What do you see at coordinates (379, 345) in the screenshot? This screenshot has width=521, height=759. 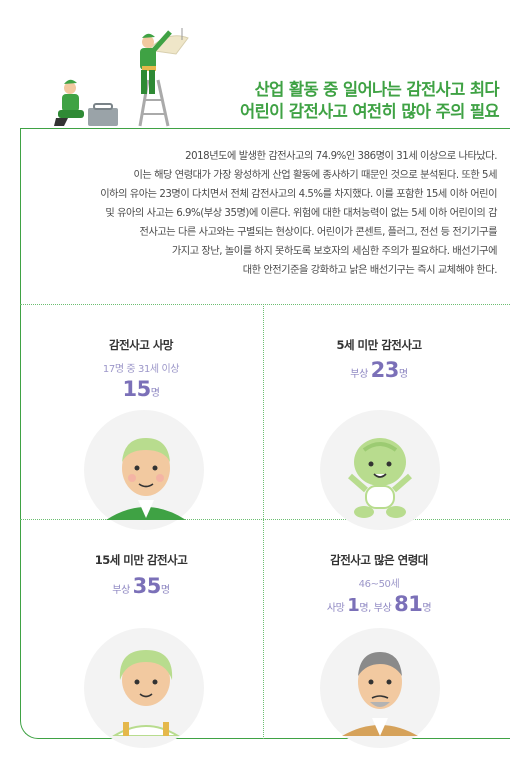 I see `panel-title-under5: 5세 미만 감전사고` at bounding box center [379, 345].